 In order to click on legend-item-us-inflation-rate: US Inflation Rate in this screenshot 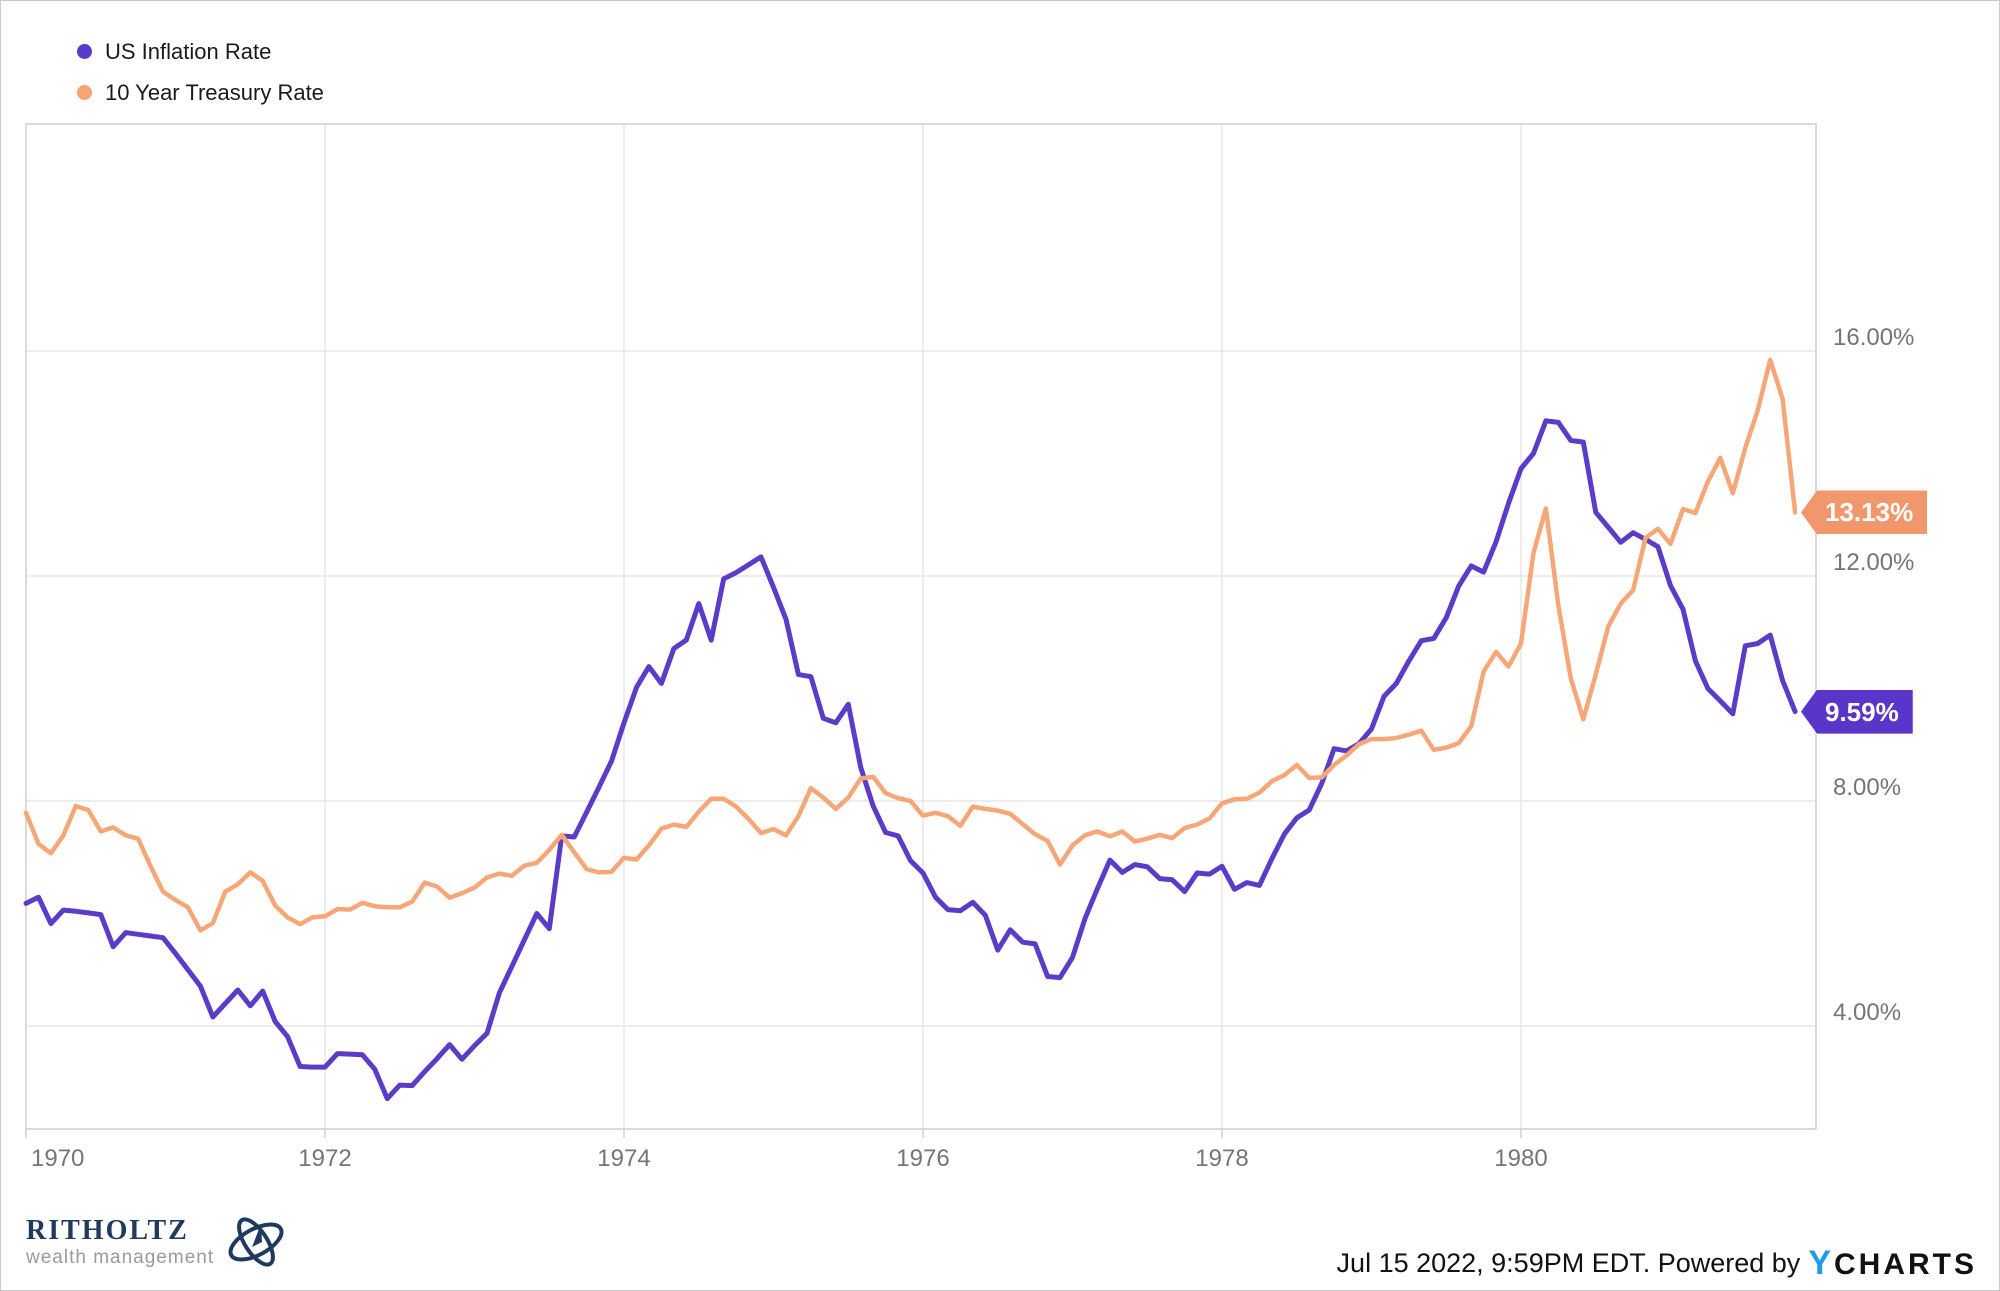, I will do `click(200, 51)`.